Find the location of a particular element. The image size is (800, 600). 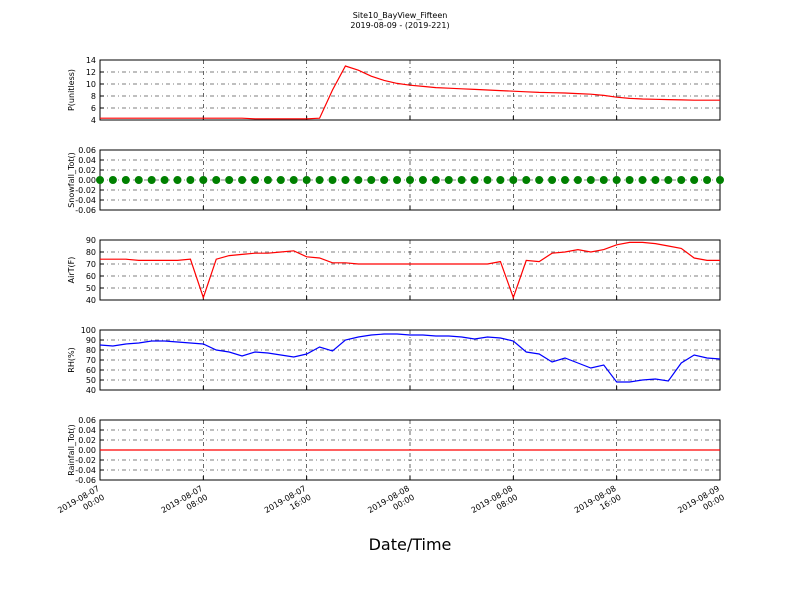

y-axis-label: Rainfall_Tot() is located at coordinates (71, 450).